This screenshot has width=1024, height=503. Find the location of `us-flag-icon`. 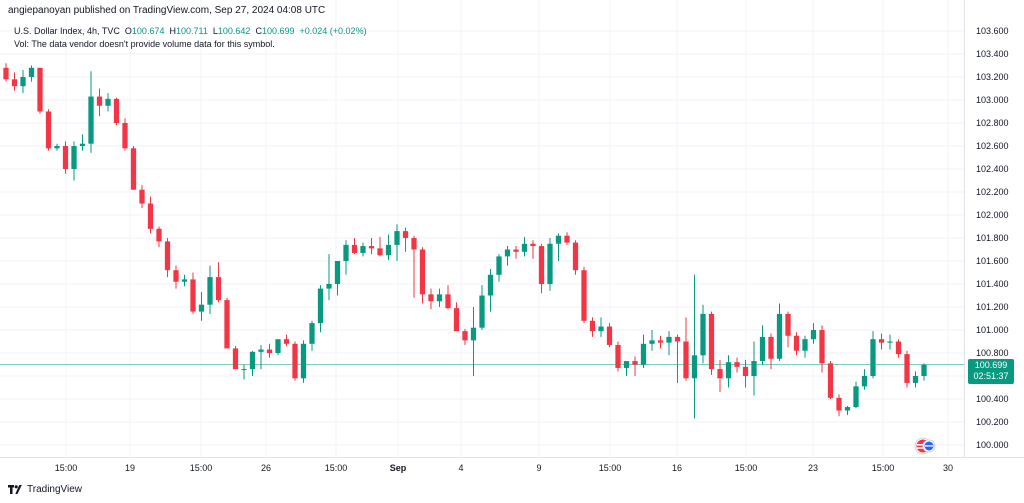

us-flag-icon is located at coordinates (925, 446).